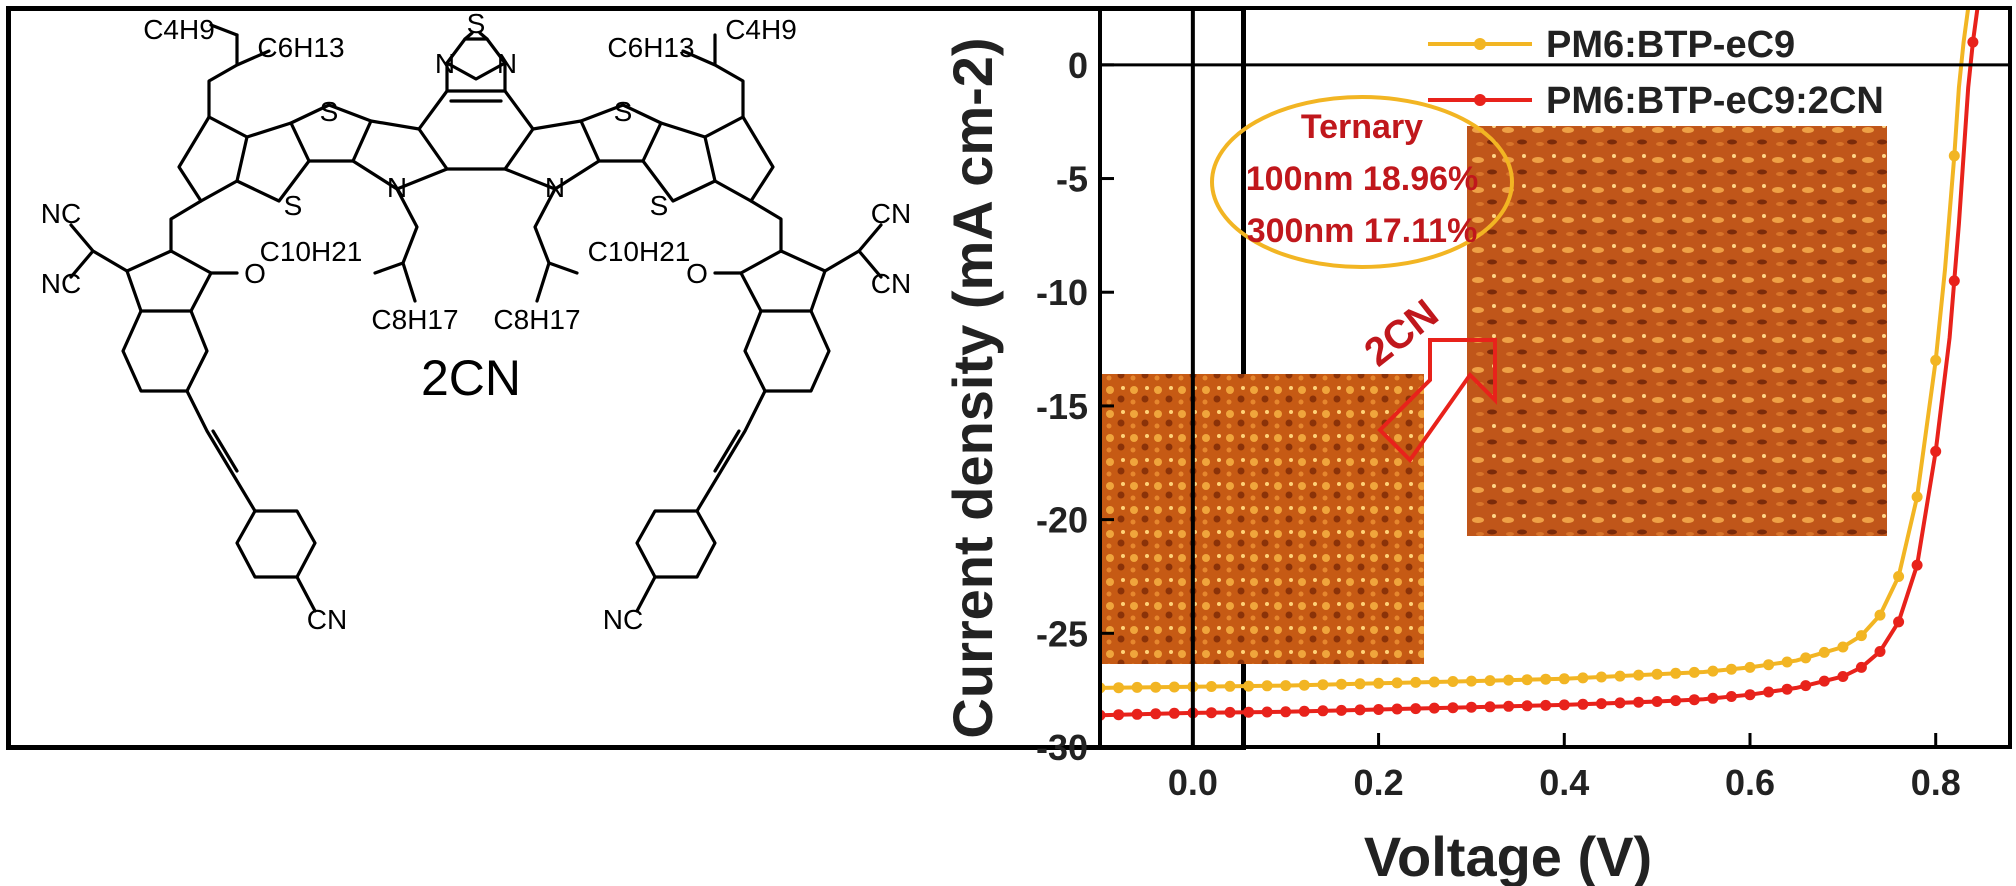 This screenshot has height=886, width=2016. Describe the element at coordinates (255, 273) in the screenshot. I see `label-o-left: O` at that location.